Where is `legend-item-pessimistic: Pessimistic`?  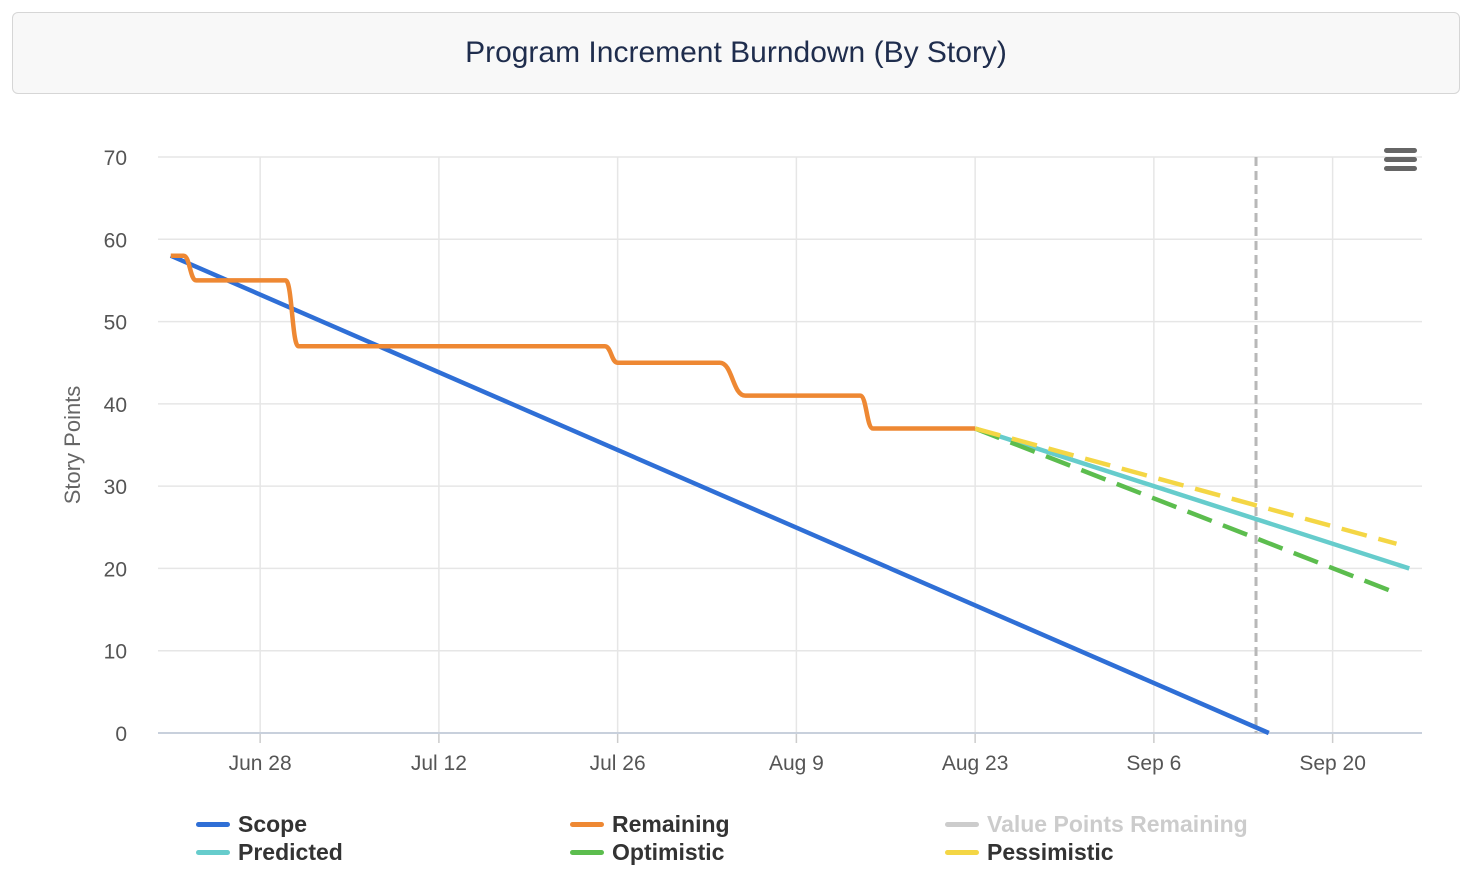 legend-item-pessimistic: Pessimistic is located at coordinates (1029, 852).